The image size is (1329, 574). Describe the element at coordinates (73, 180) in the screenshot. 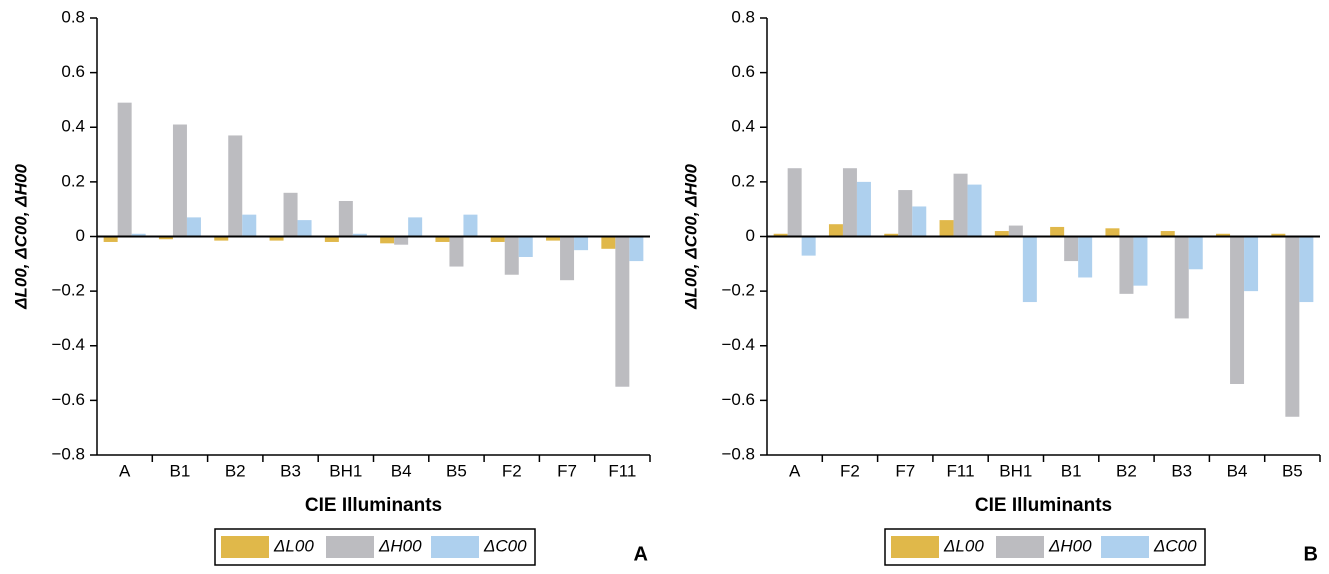

I see `y-tick-label: 0.2` at that location.